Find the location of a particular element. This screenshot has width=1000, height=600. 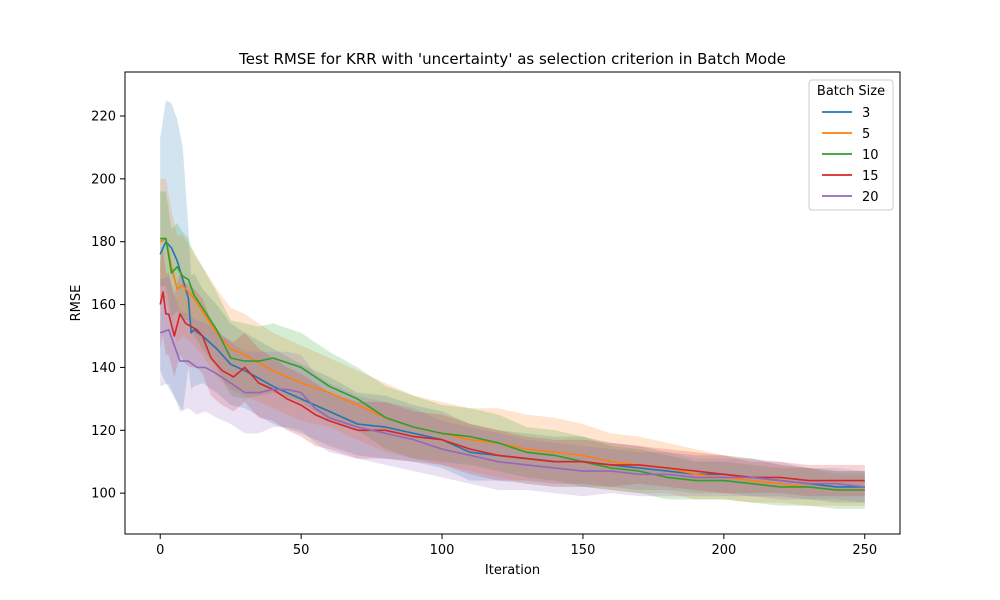

y-axis-ticks: 100 120 140 160 180 200 220 is located at coordinates (108, 306).